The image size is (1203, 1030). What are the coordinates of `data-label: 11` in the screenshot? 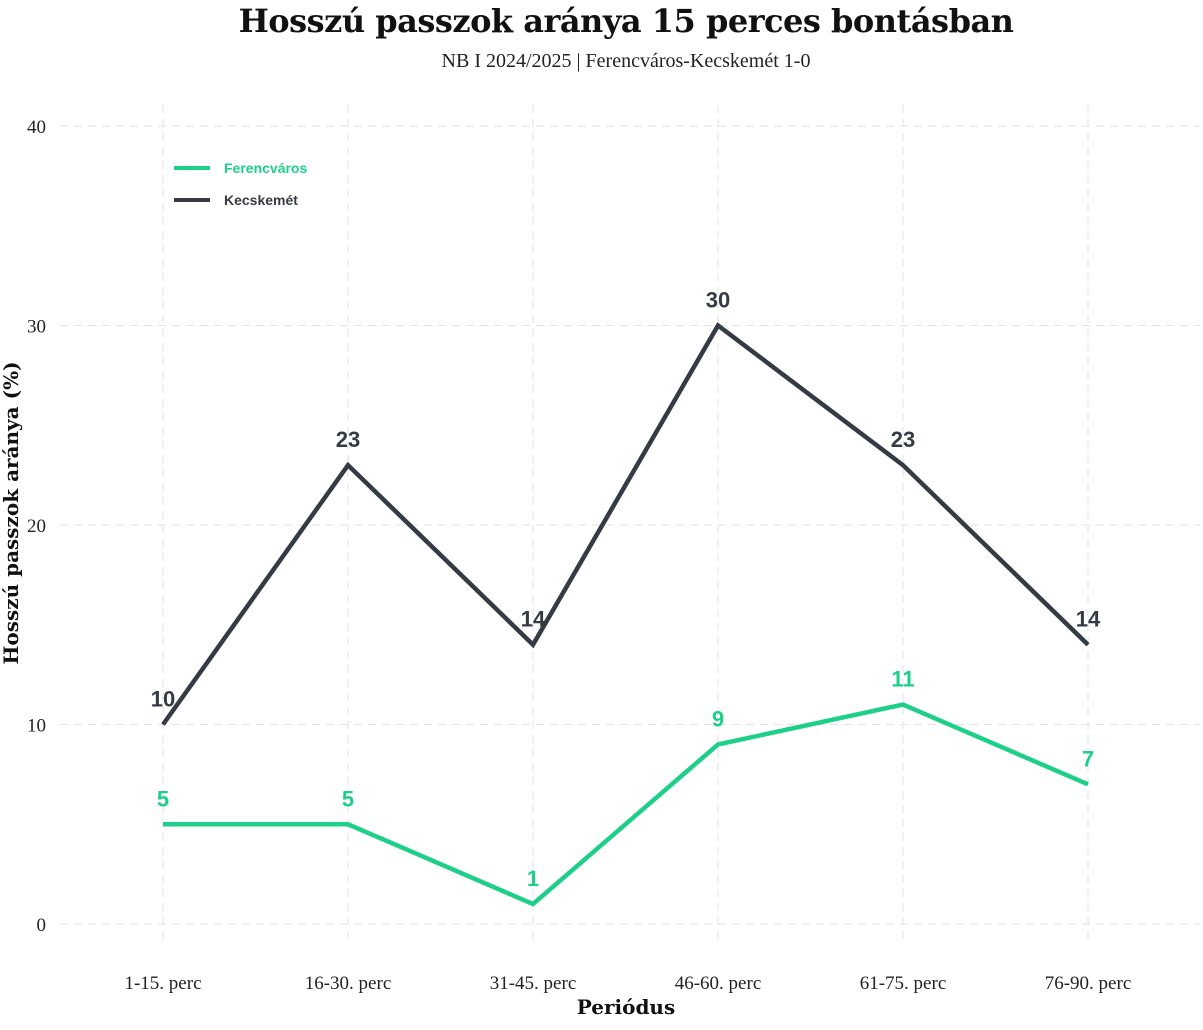 It's located at (902, 679).